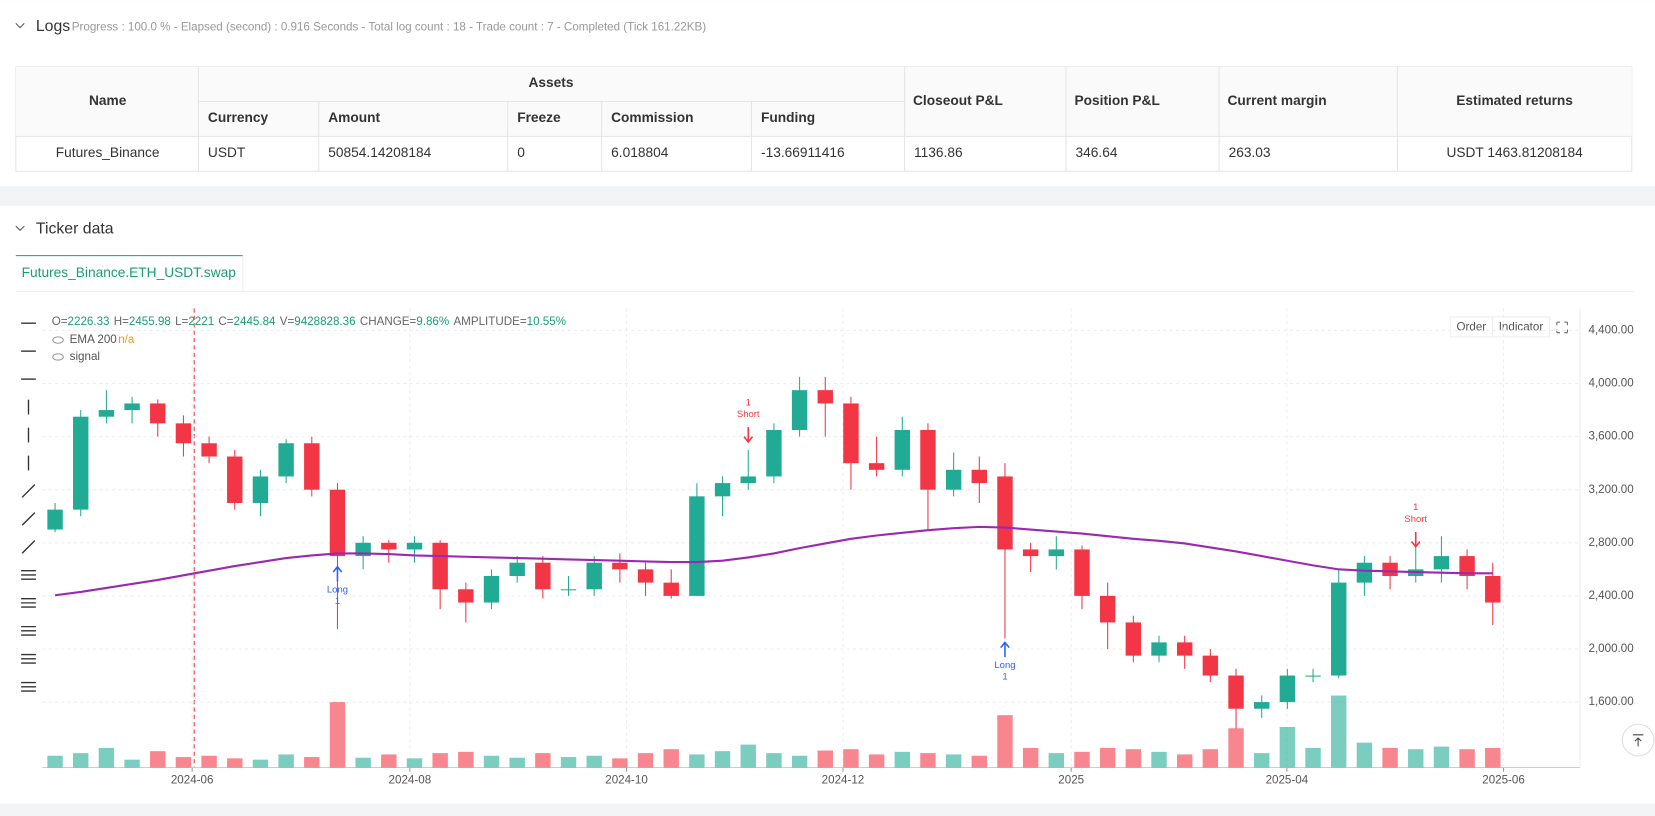 This screenshot has width=1655, height=816. I want to click on signal-label: Long, so click(1004, 665).